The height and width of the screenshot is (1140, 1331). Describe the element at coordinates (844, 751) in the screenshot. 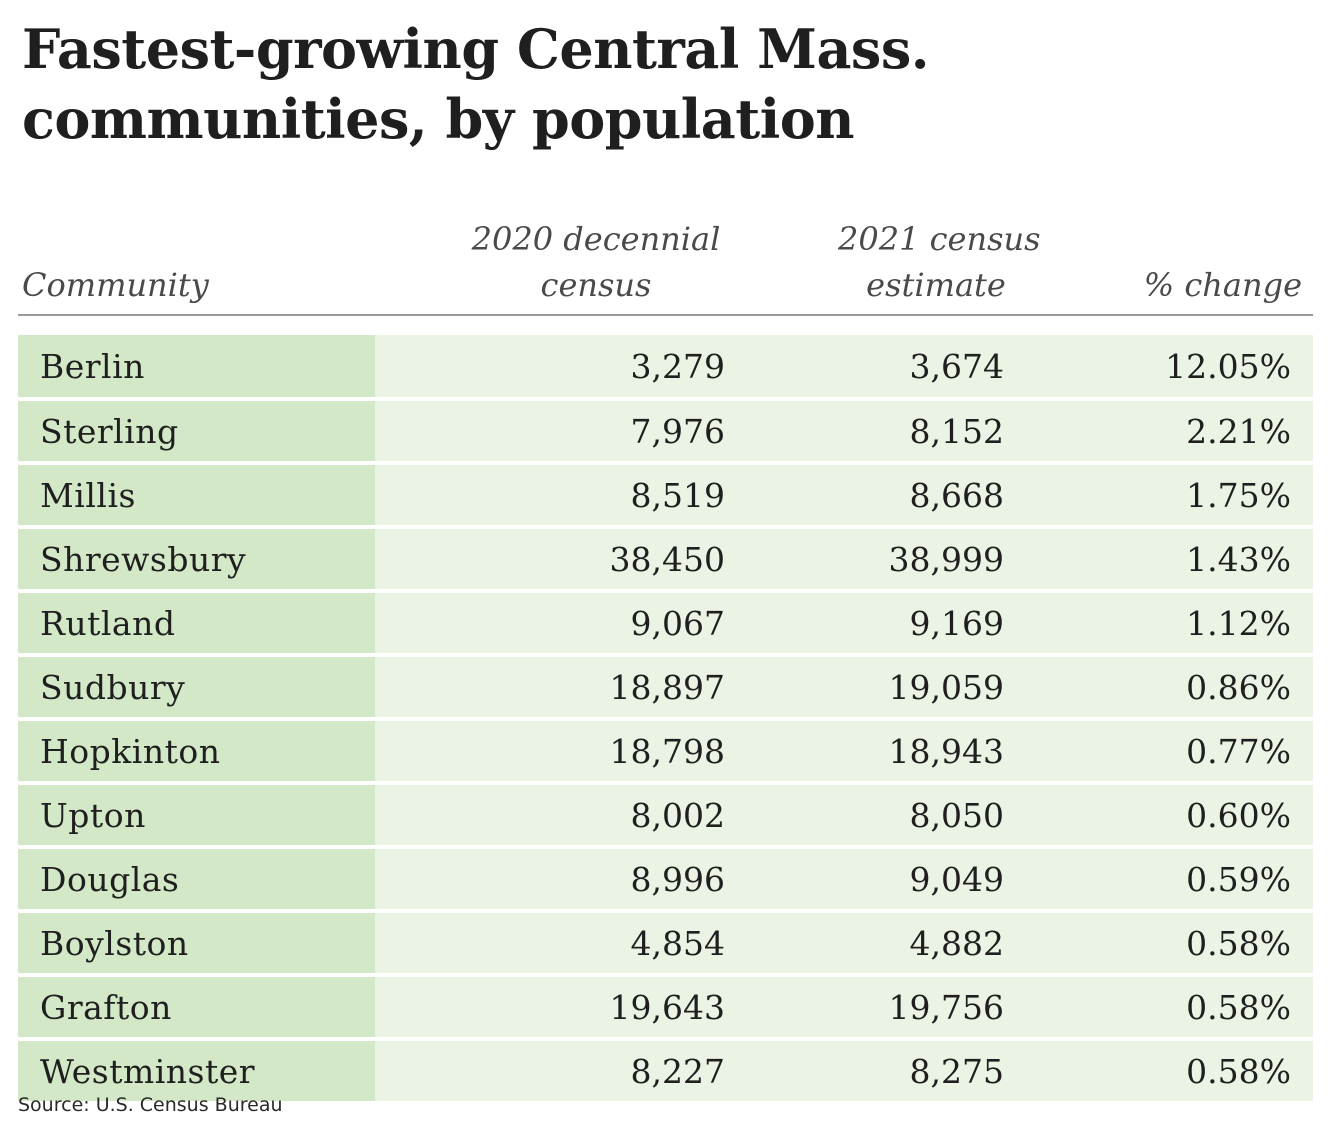

I see `value-cells-group: 18,798 18,943 0.77%` at that location.